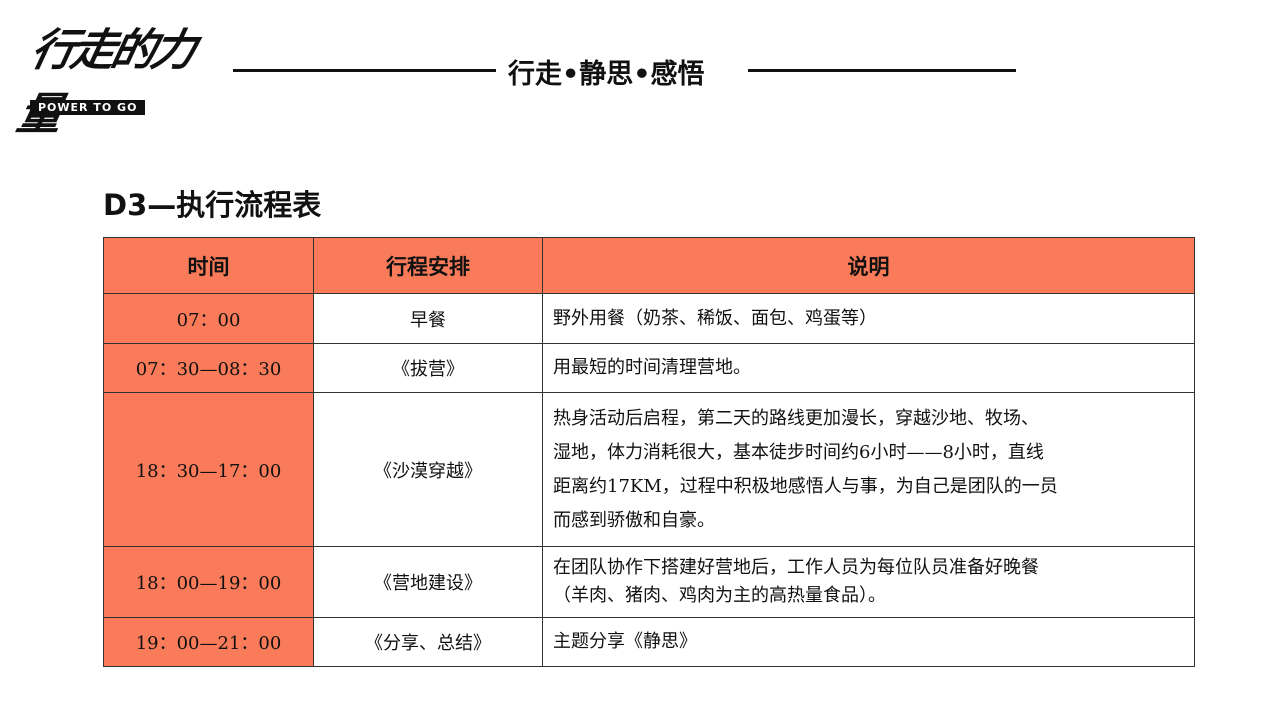 This screenshot has height=720, width=1280. Describe the element at coordinates (606, 74) in the screenshot. I see `slogan: 行走•静思•感悟` at that location.